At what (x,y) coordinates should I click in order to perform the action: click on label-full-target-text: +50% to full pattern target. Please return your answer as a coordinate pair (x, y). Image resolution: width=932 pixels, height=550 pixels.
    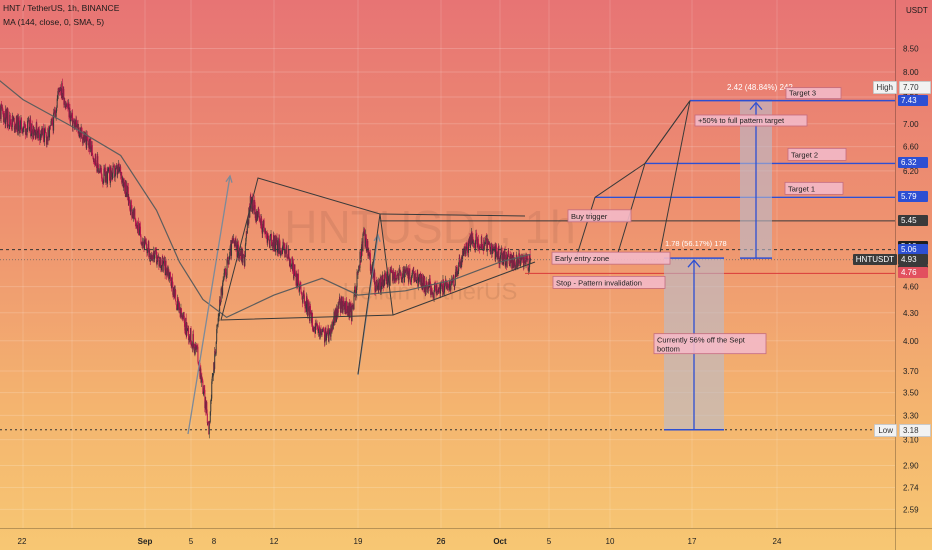
    Looking at the image, I should click on (741, 120).